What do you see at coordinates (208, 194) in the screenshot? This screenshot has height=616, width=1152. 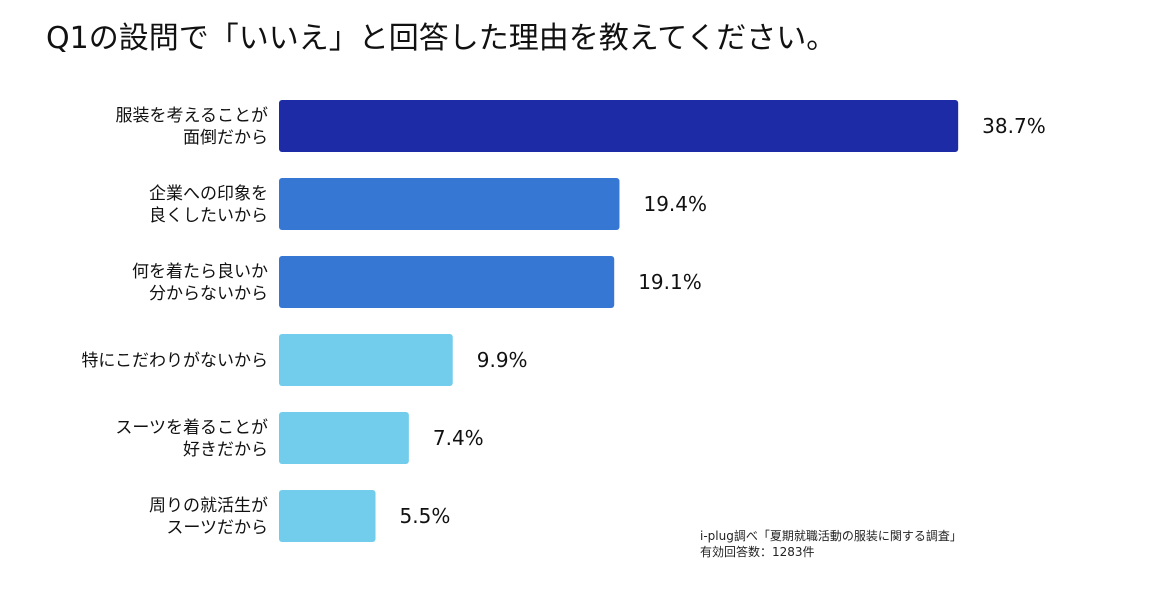 I see `category-label-1-line-0: 企業への印象を` at bounding box center [208, 194].